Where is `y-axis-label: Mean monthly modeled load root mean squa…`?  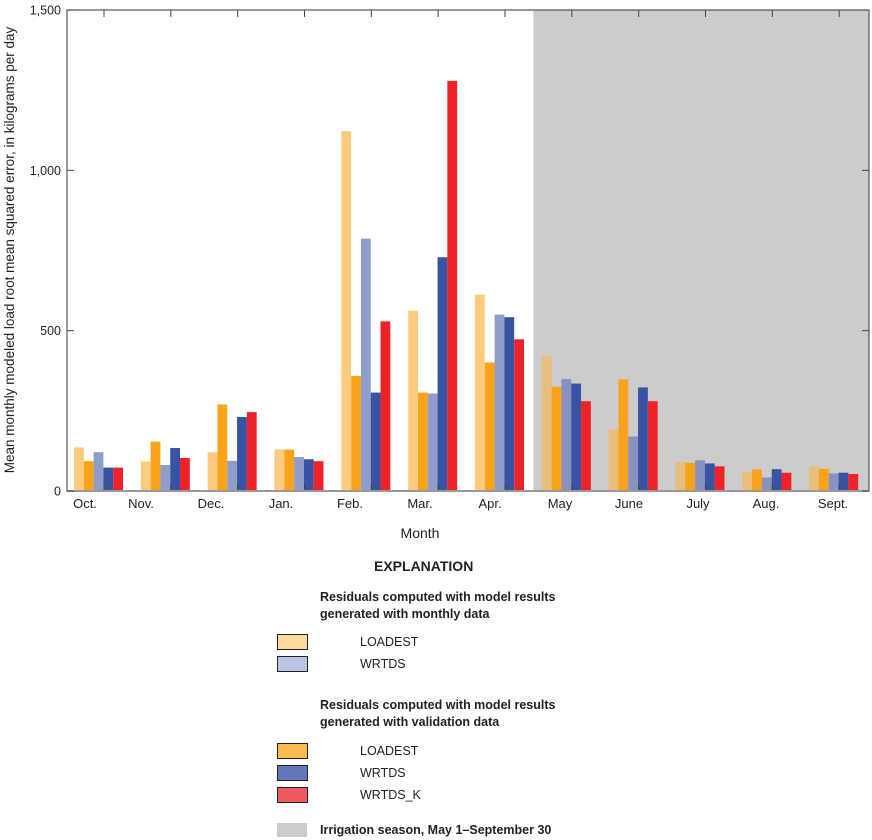 y-axis-label: Mean monthly modeled load root mean squa… is located at coordinates (9, 250).